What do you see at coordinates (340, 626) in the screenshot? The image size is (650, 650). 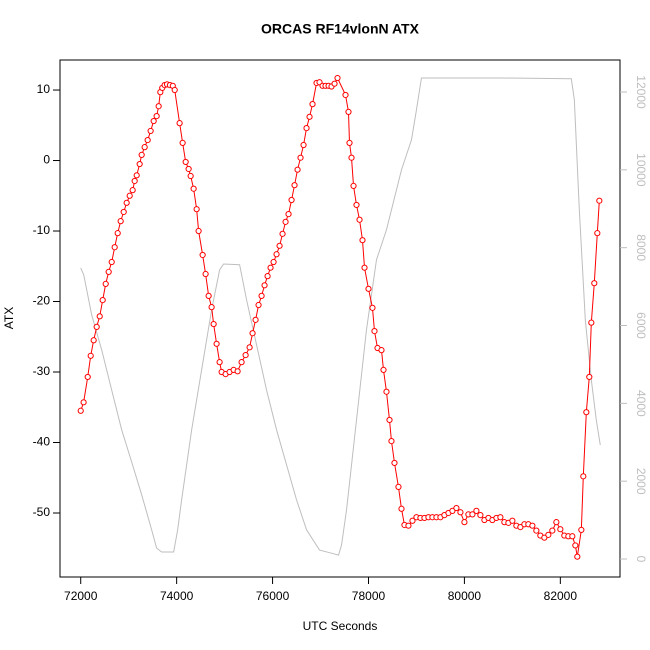 I see `x-axis-label: UTC Seconds` at bounding box center [340, 626].